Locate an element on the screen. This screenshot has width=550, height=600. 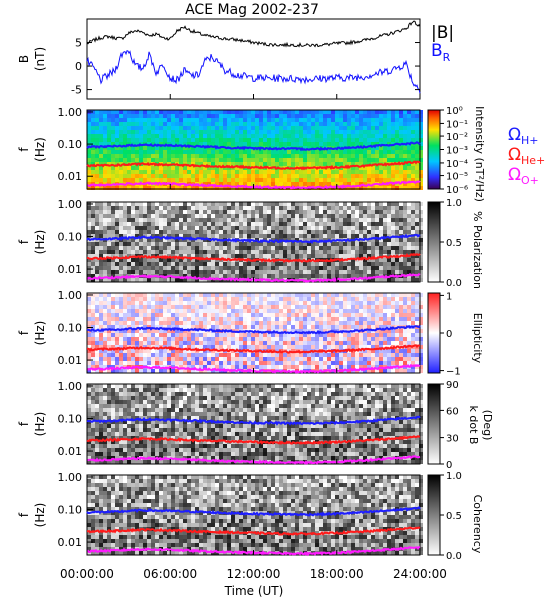
line-omega-H is located at coordinates (253, 239).